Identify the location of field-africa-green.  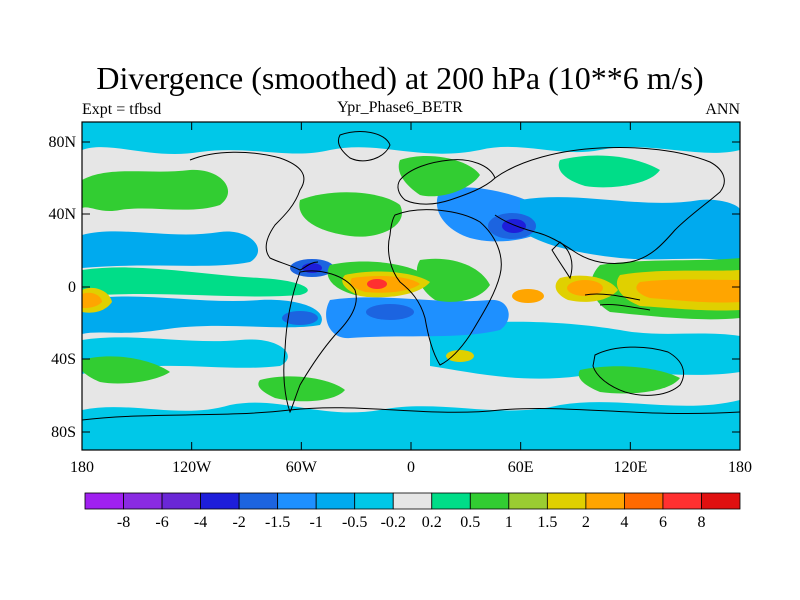
(453, 280).